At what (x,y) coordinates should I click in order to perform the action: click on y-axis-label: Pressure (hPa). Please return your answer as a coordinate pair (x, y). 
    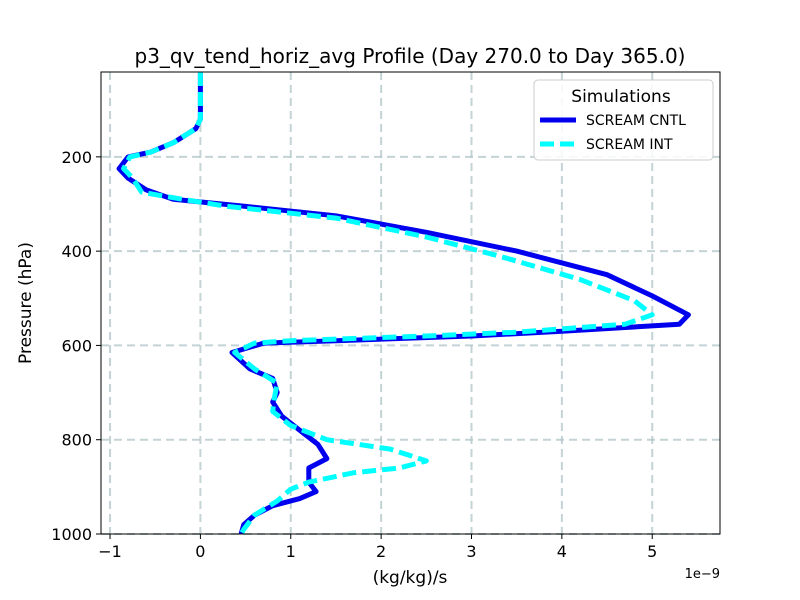
    Looking at the image, I should click on (26, 303).